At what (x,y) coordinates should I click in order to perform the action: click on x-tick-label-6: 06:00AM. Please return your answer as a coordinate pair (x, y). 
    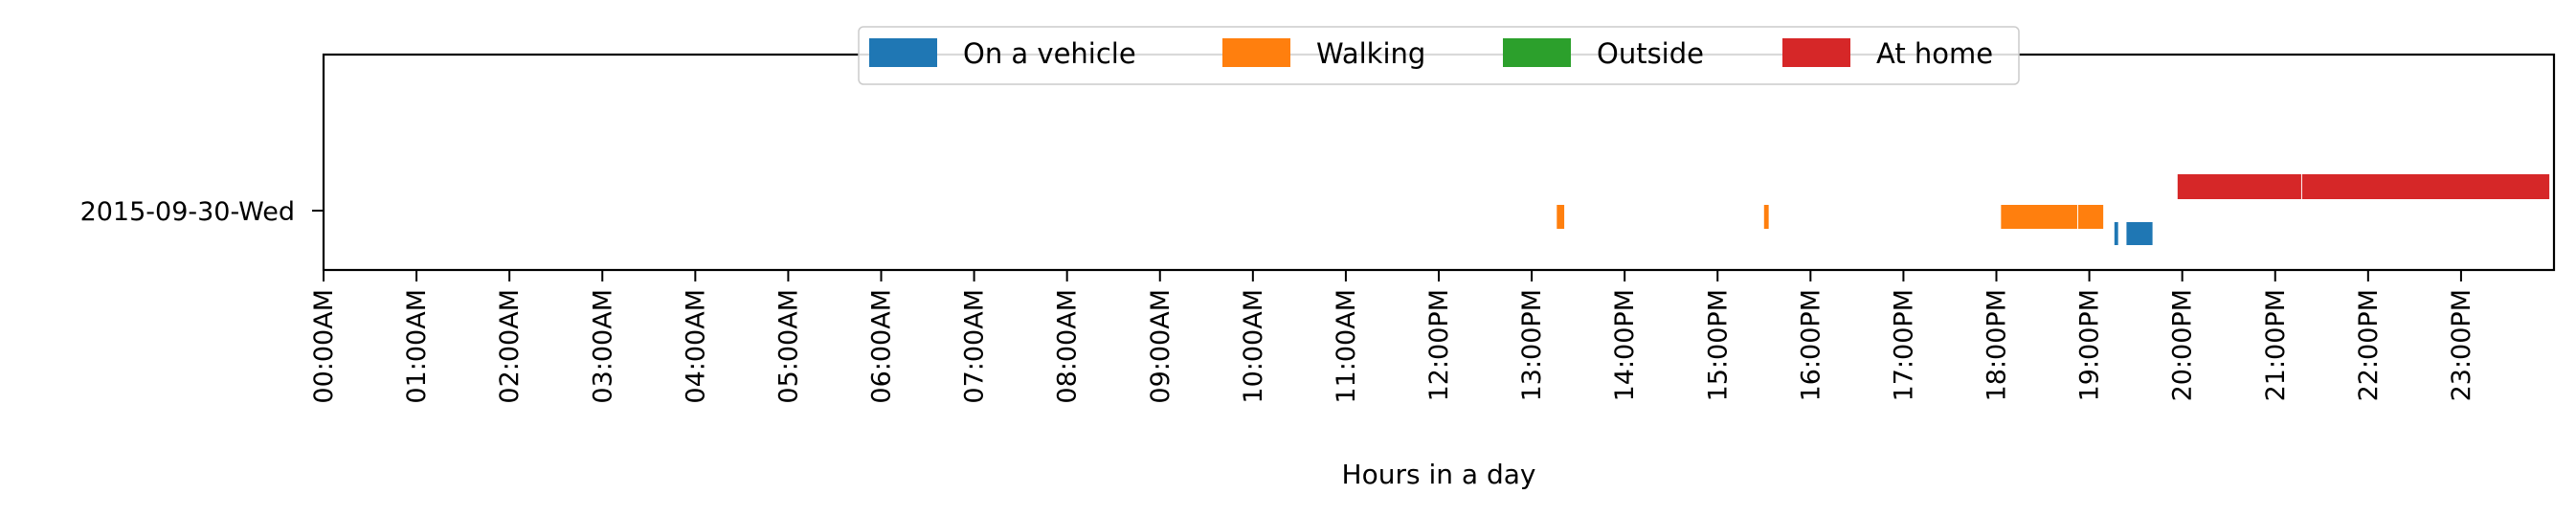
    Looking at the image, I should click on (882, 346).